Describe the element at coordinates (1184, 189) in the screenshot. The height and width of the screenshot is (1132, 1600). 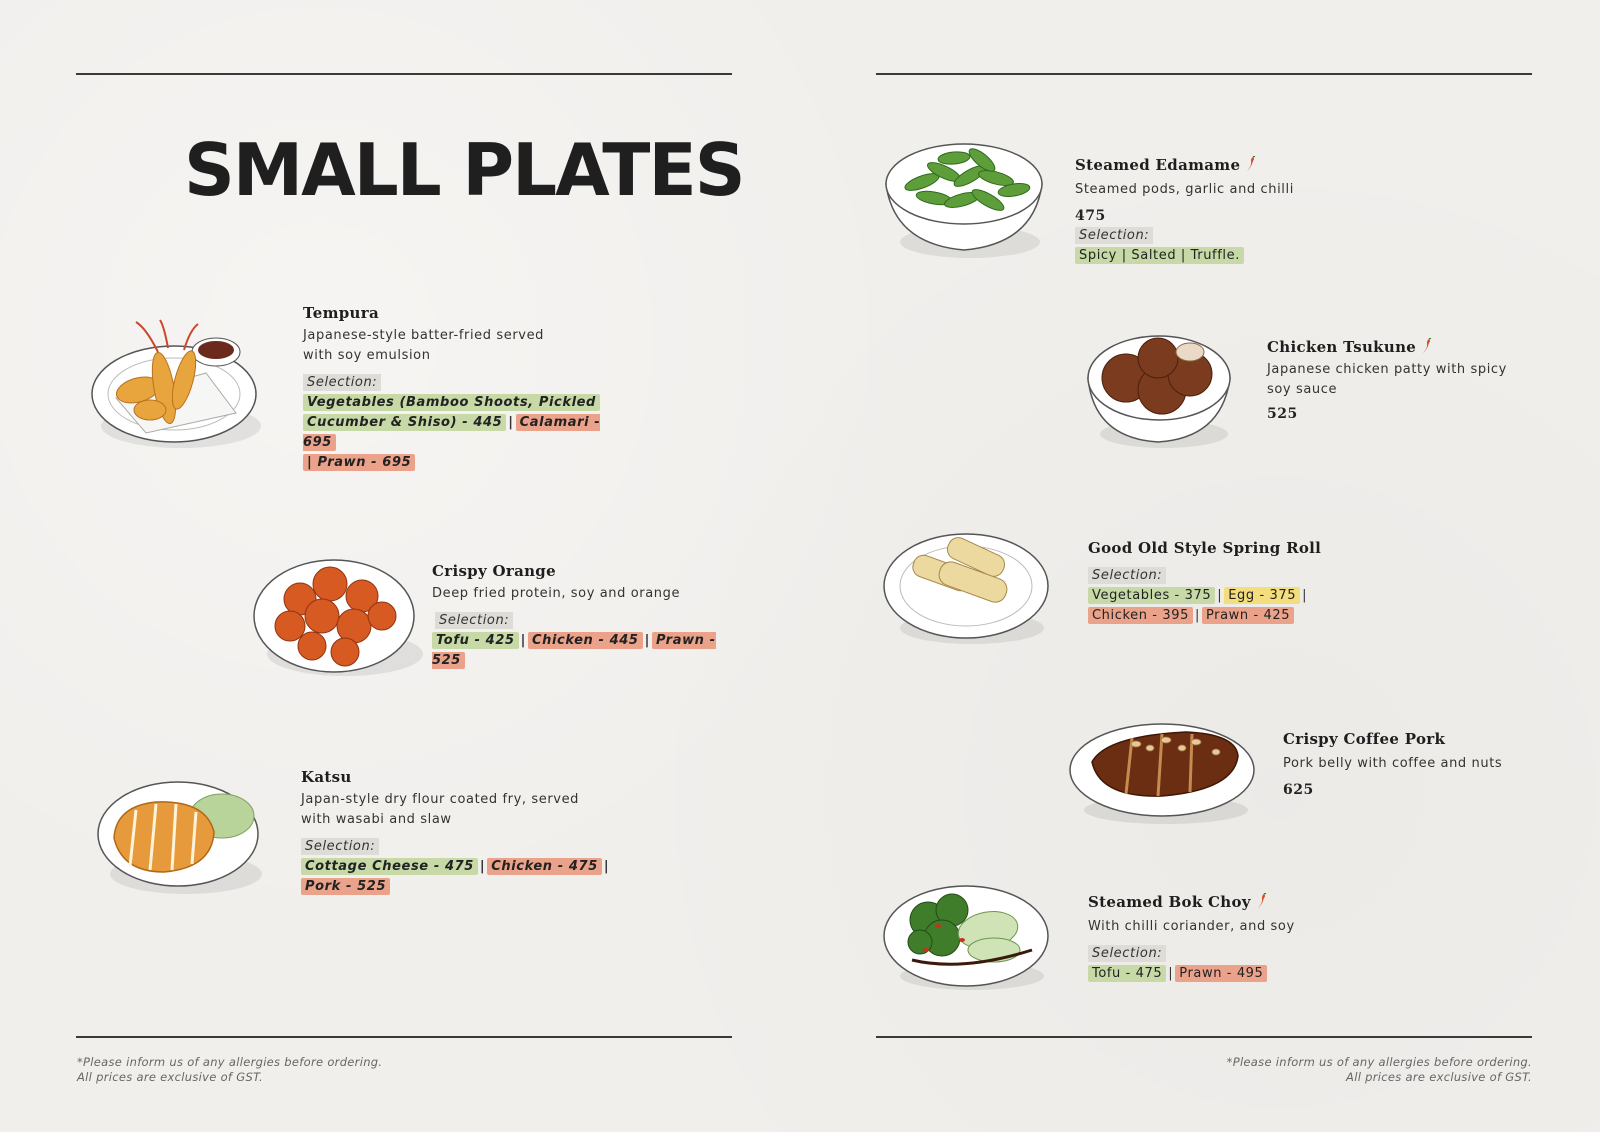
I see `dish-description: Steamed pods, garlic and chilli` at that location.